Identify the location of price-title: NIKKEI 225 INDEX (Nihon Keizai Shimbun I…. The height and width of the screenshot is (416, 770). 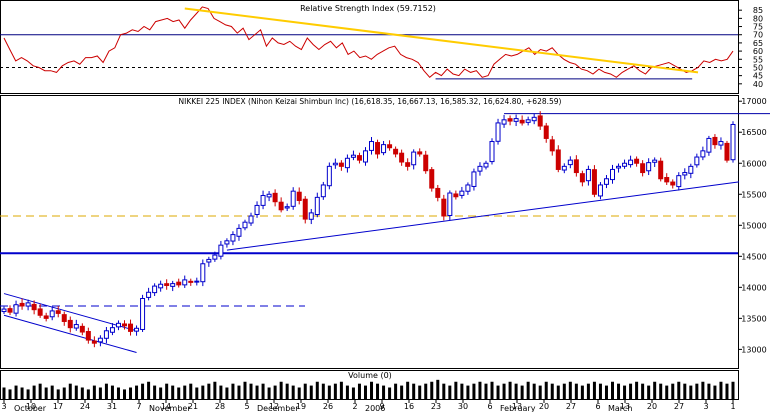
(370, 101).